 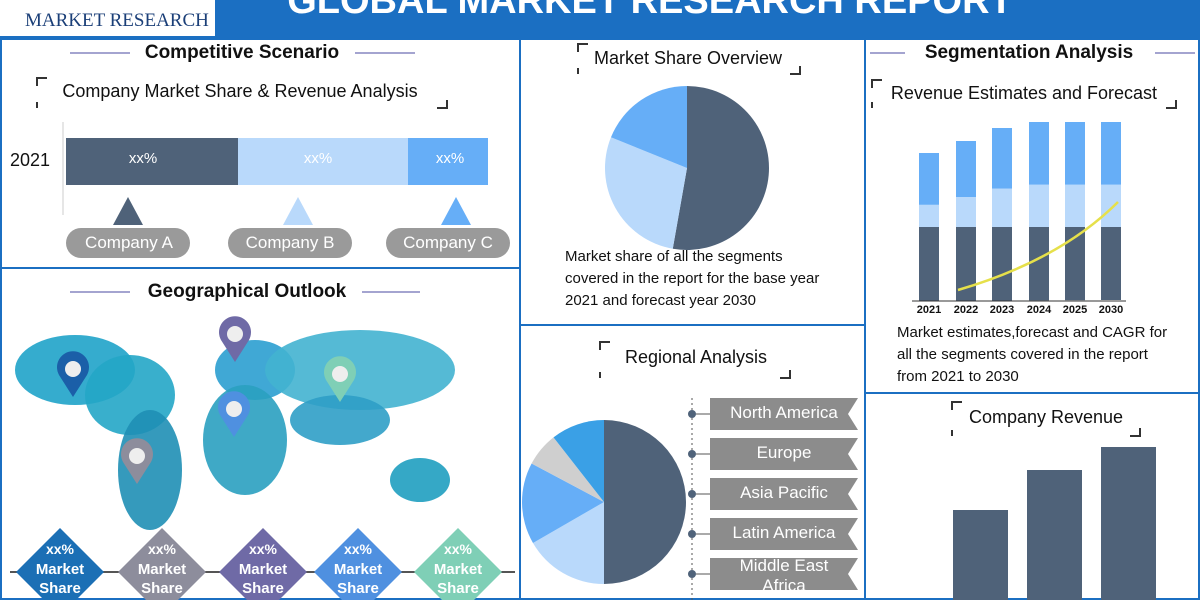 I want to click on year-label: 2030, so click(x=1111, y=310).